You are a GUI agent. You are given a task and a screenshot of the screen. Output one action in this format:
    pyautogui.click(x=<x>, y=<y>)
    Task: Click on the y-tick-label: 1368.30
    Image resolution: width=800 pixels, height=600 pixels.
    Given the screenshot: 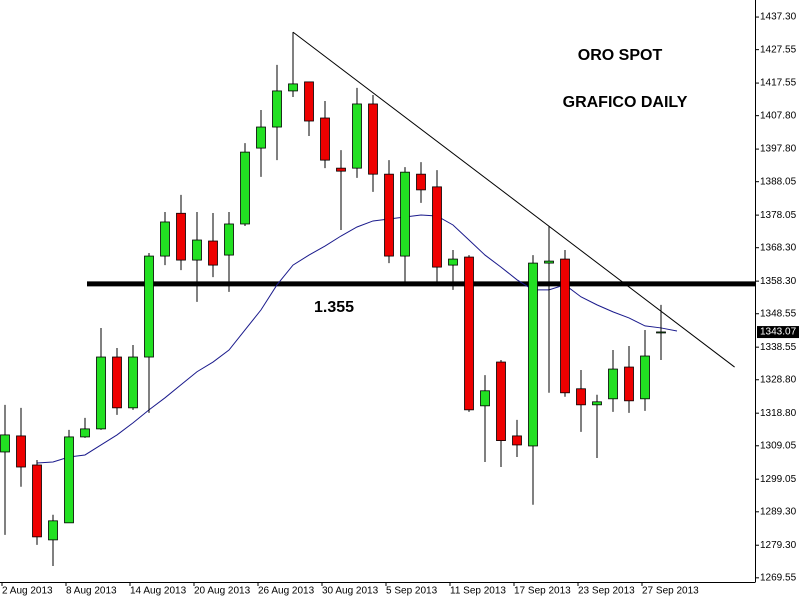 What is the action you would take?
    pyautogui.click(x=778, y=247)
    